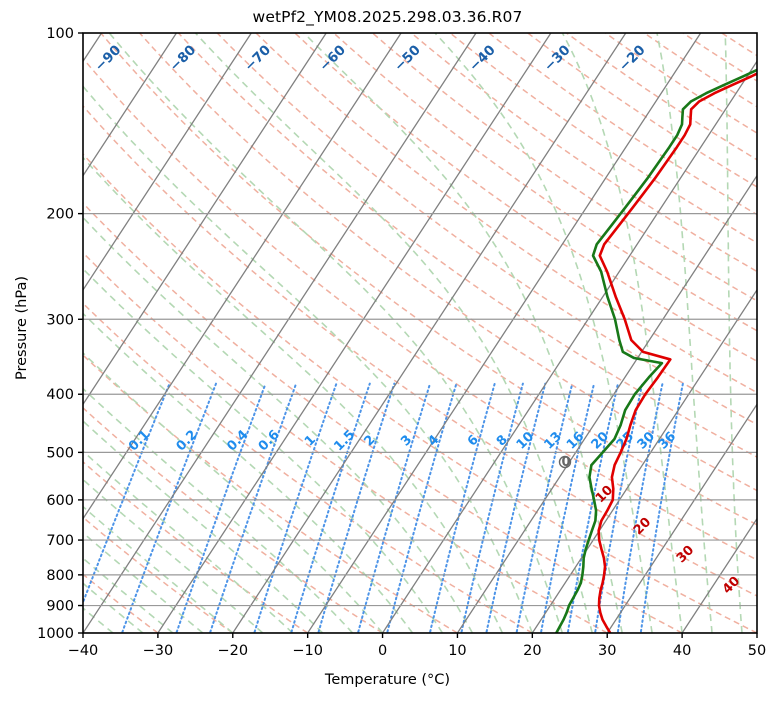 The width and height of the screenshot is (775, 708). Describe the element at coordinates (55, 634) in the screenshot. I see `y-tick-label: 1000` at that location.